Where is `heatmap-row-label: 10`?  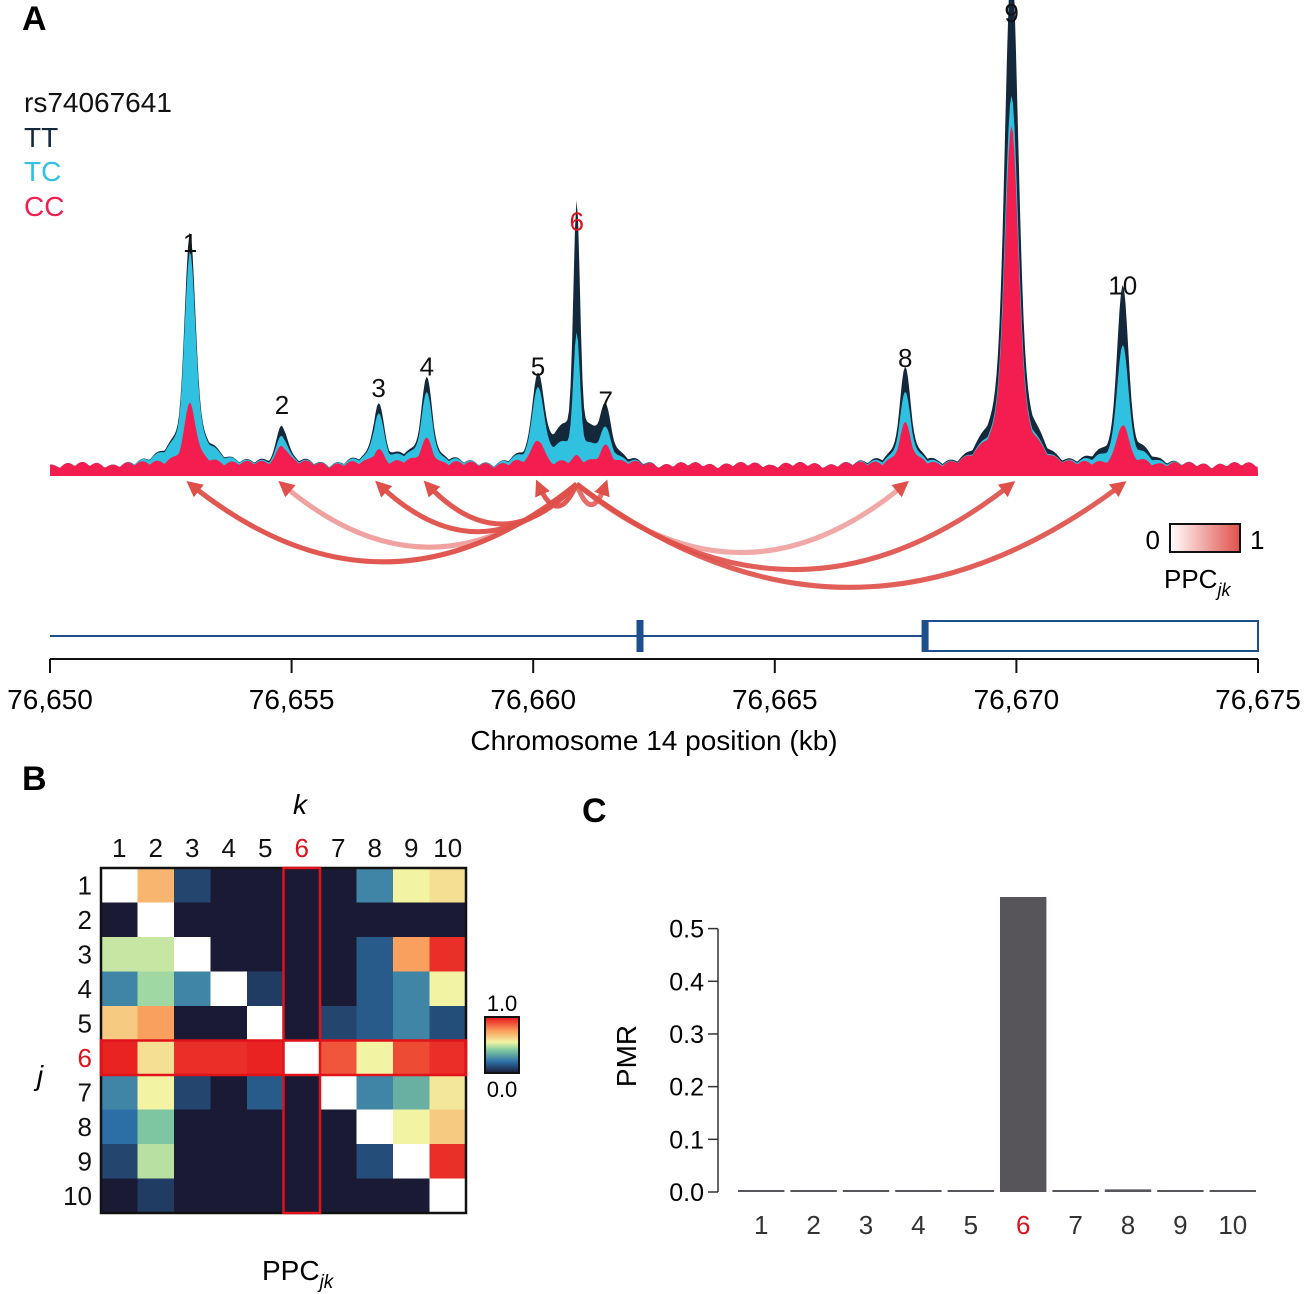 heatmap-row-label: 10 is located at coordinates (77, 1196).